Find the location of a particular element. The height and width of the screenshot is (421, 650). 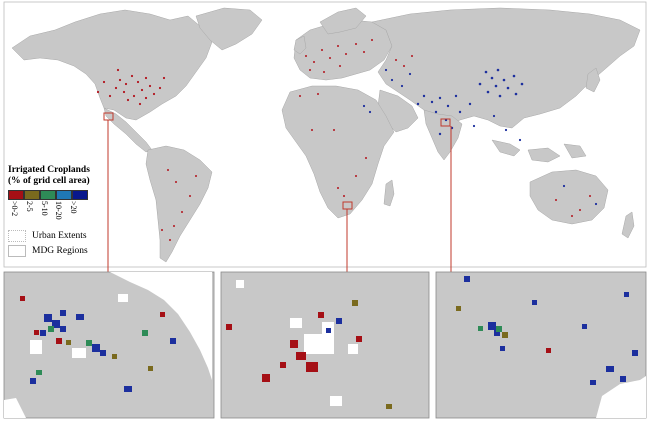

urban-extents-swatch is located at coordinates (17, 236).